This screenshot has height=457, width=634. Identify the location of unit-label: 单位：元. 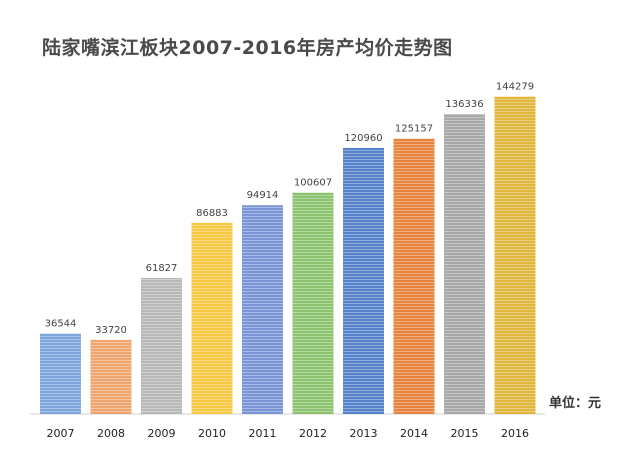
(575, 403).